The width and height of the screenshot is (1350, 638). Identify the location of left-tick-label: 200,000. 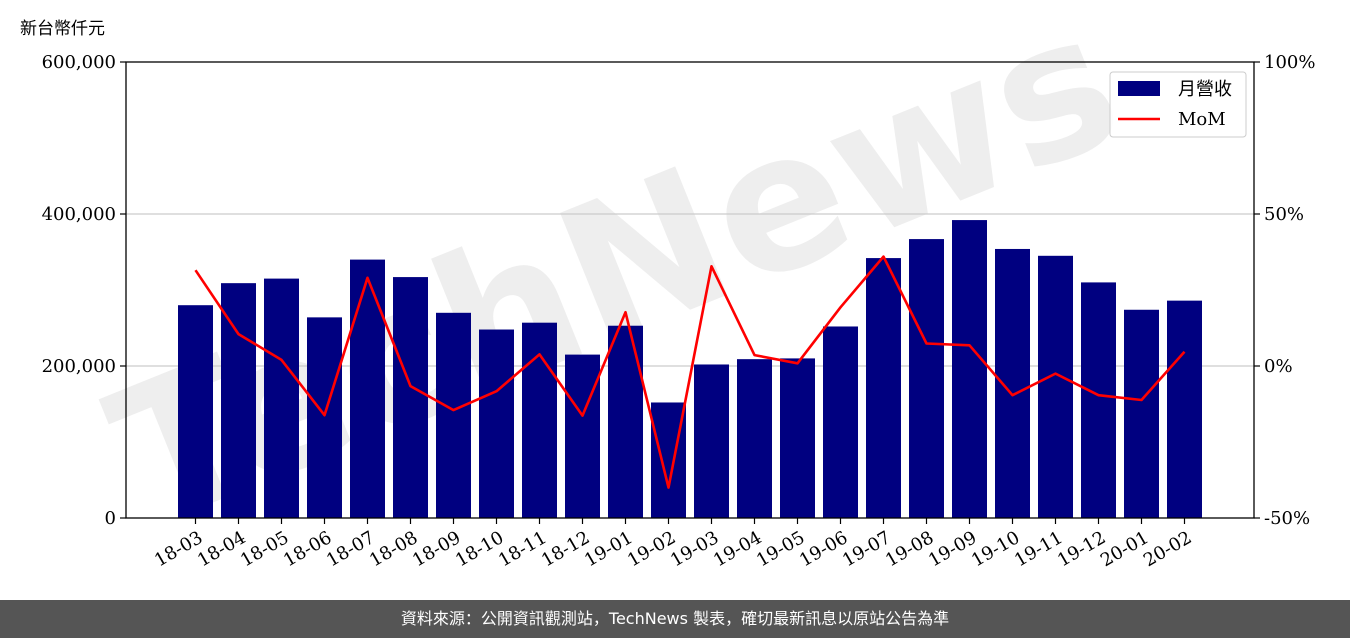
(79, 366).